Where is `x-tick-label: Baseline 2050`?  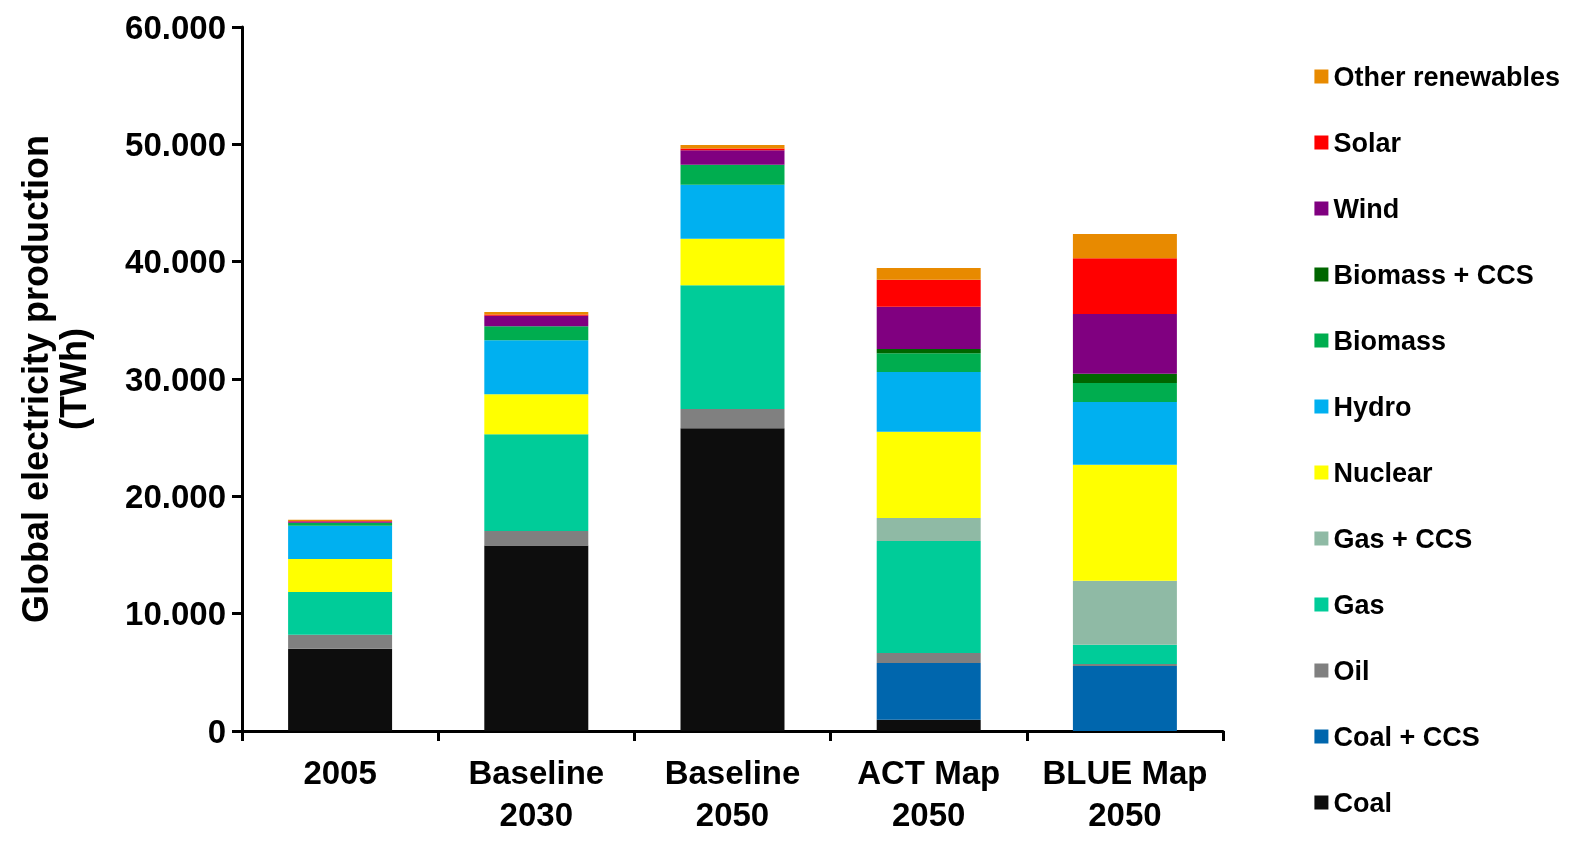
x-tick-label: Baseline 2050 is located at coordinates (732, 793).